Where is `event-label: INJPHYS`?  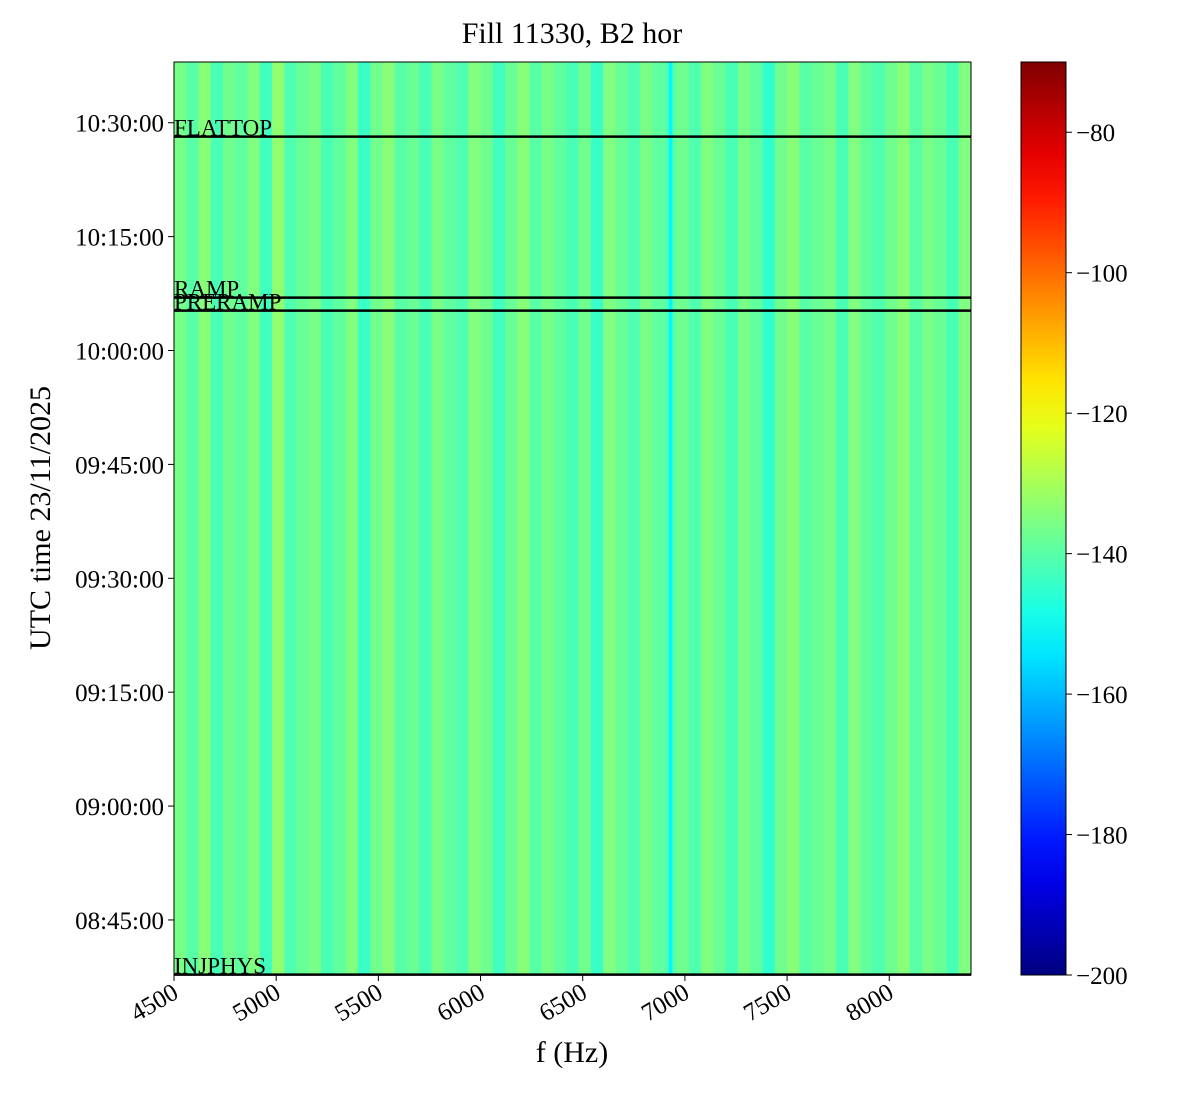
event-label: INJPHYS is located at coordinates (220, 966).